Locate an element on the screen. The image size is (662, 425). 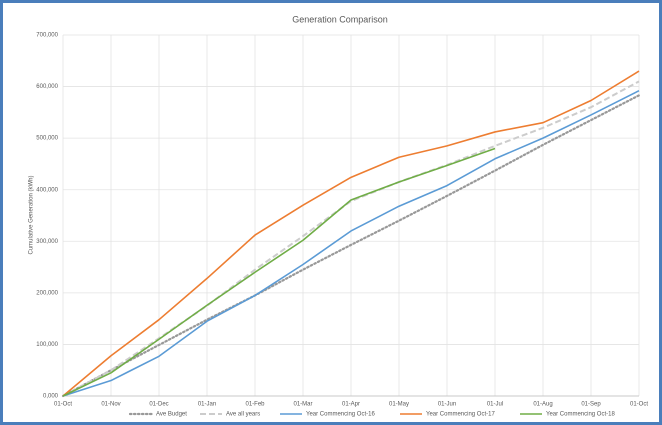
y-axis-label: Cumulative Generation (kWh) is located at coordinates (32, 214).